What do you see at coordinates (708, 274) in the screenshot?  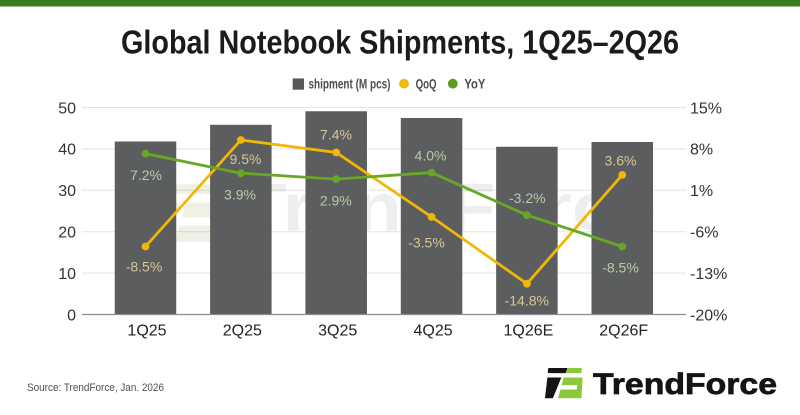 I see `svg-text: -13%` at bounding box center [708, 274].